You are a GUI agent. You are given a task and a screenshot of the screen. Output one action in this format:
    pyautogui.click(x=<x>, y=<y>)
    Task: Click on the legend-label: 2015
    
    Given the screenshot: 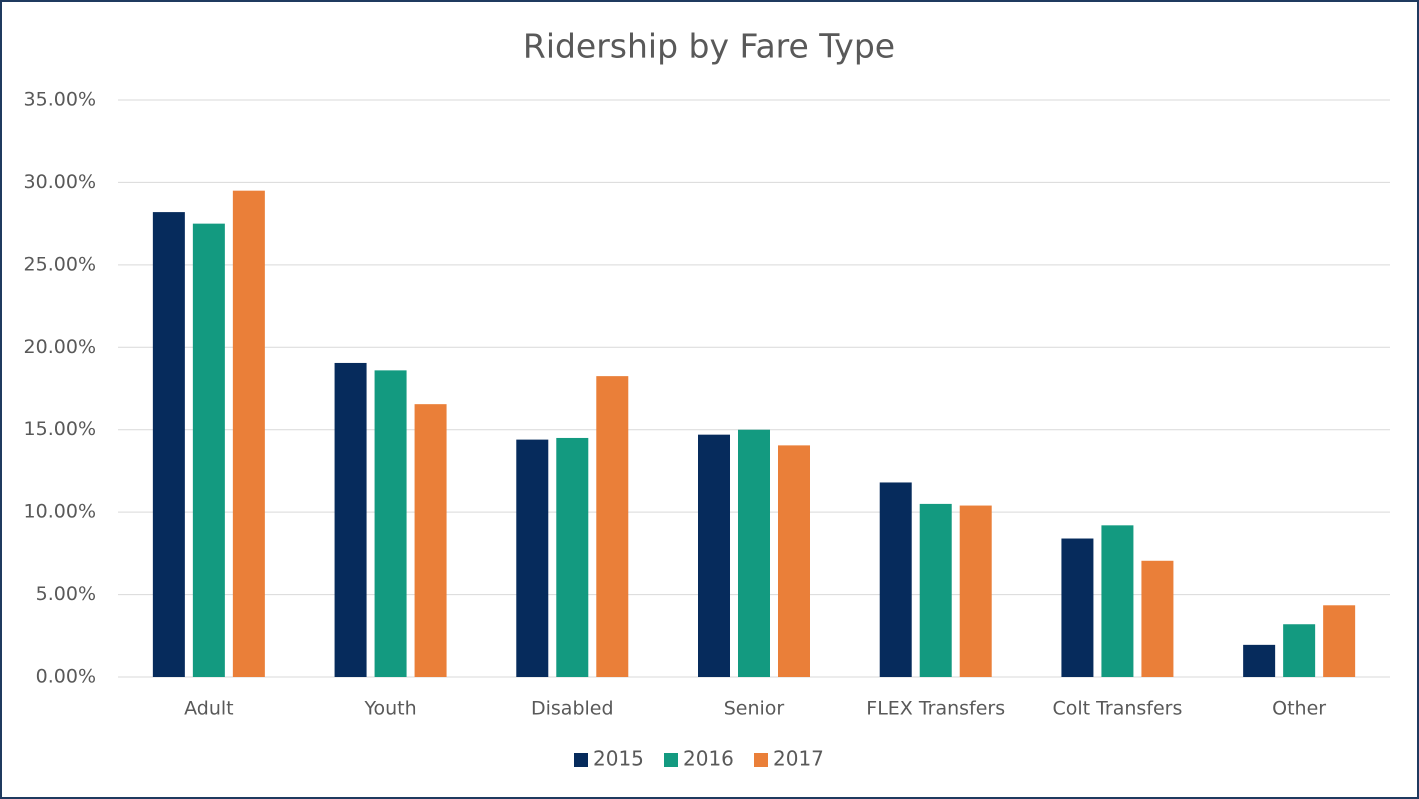 What is the action you would take?
    pyautogui.click(x=618, y=759)
    